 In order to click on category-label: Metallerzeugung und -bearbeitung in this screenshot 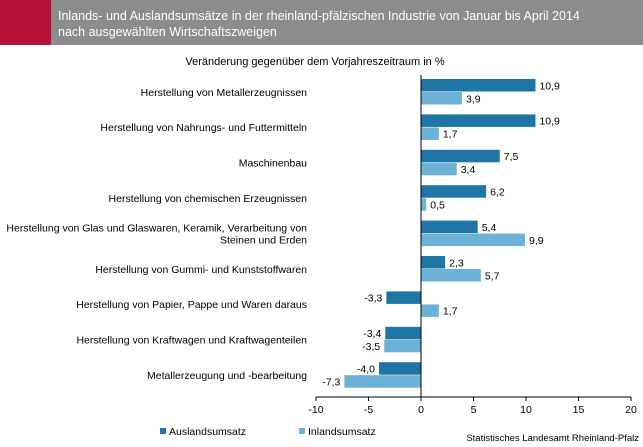, I will do `click(227, 376)`.